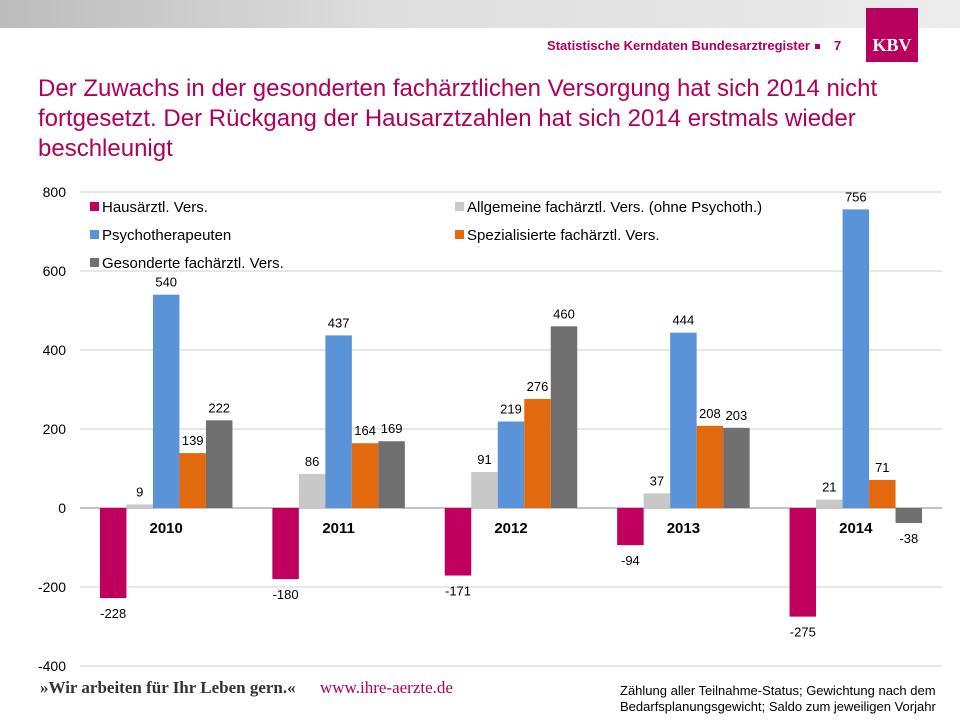 Image resolution: width=960 pixels, height=720 pixels. Describe the element at coordinates (710, 413) in the screenshot. I see `data-label: 208` at that location.